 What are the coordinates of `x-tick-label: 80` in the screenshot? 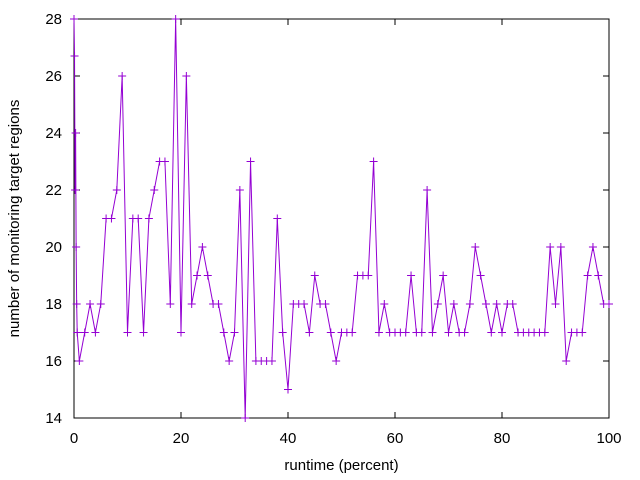 It's located at (502, 438).